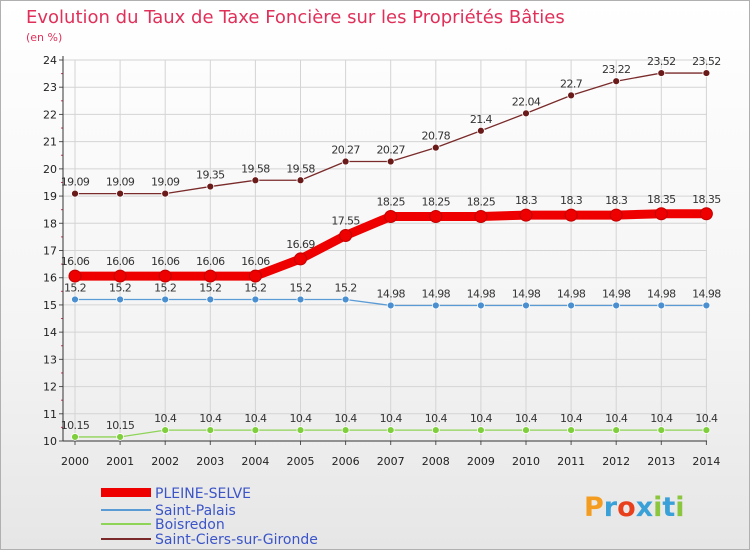 The width and height of the screenshot is (750, 550). Describe the element at coordinates (301, 461) in the screenshot. I see `x-tick-label: 2005` at that location.